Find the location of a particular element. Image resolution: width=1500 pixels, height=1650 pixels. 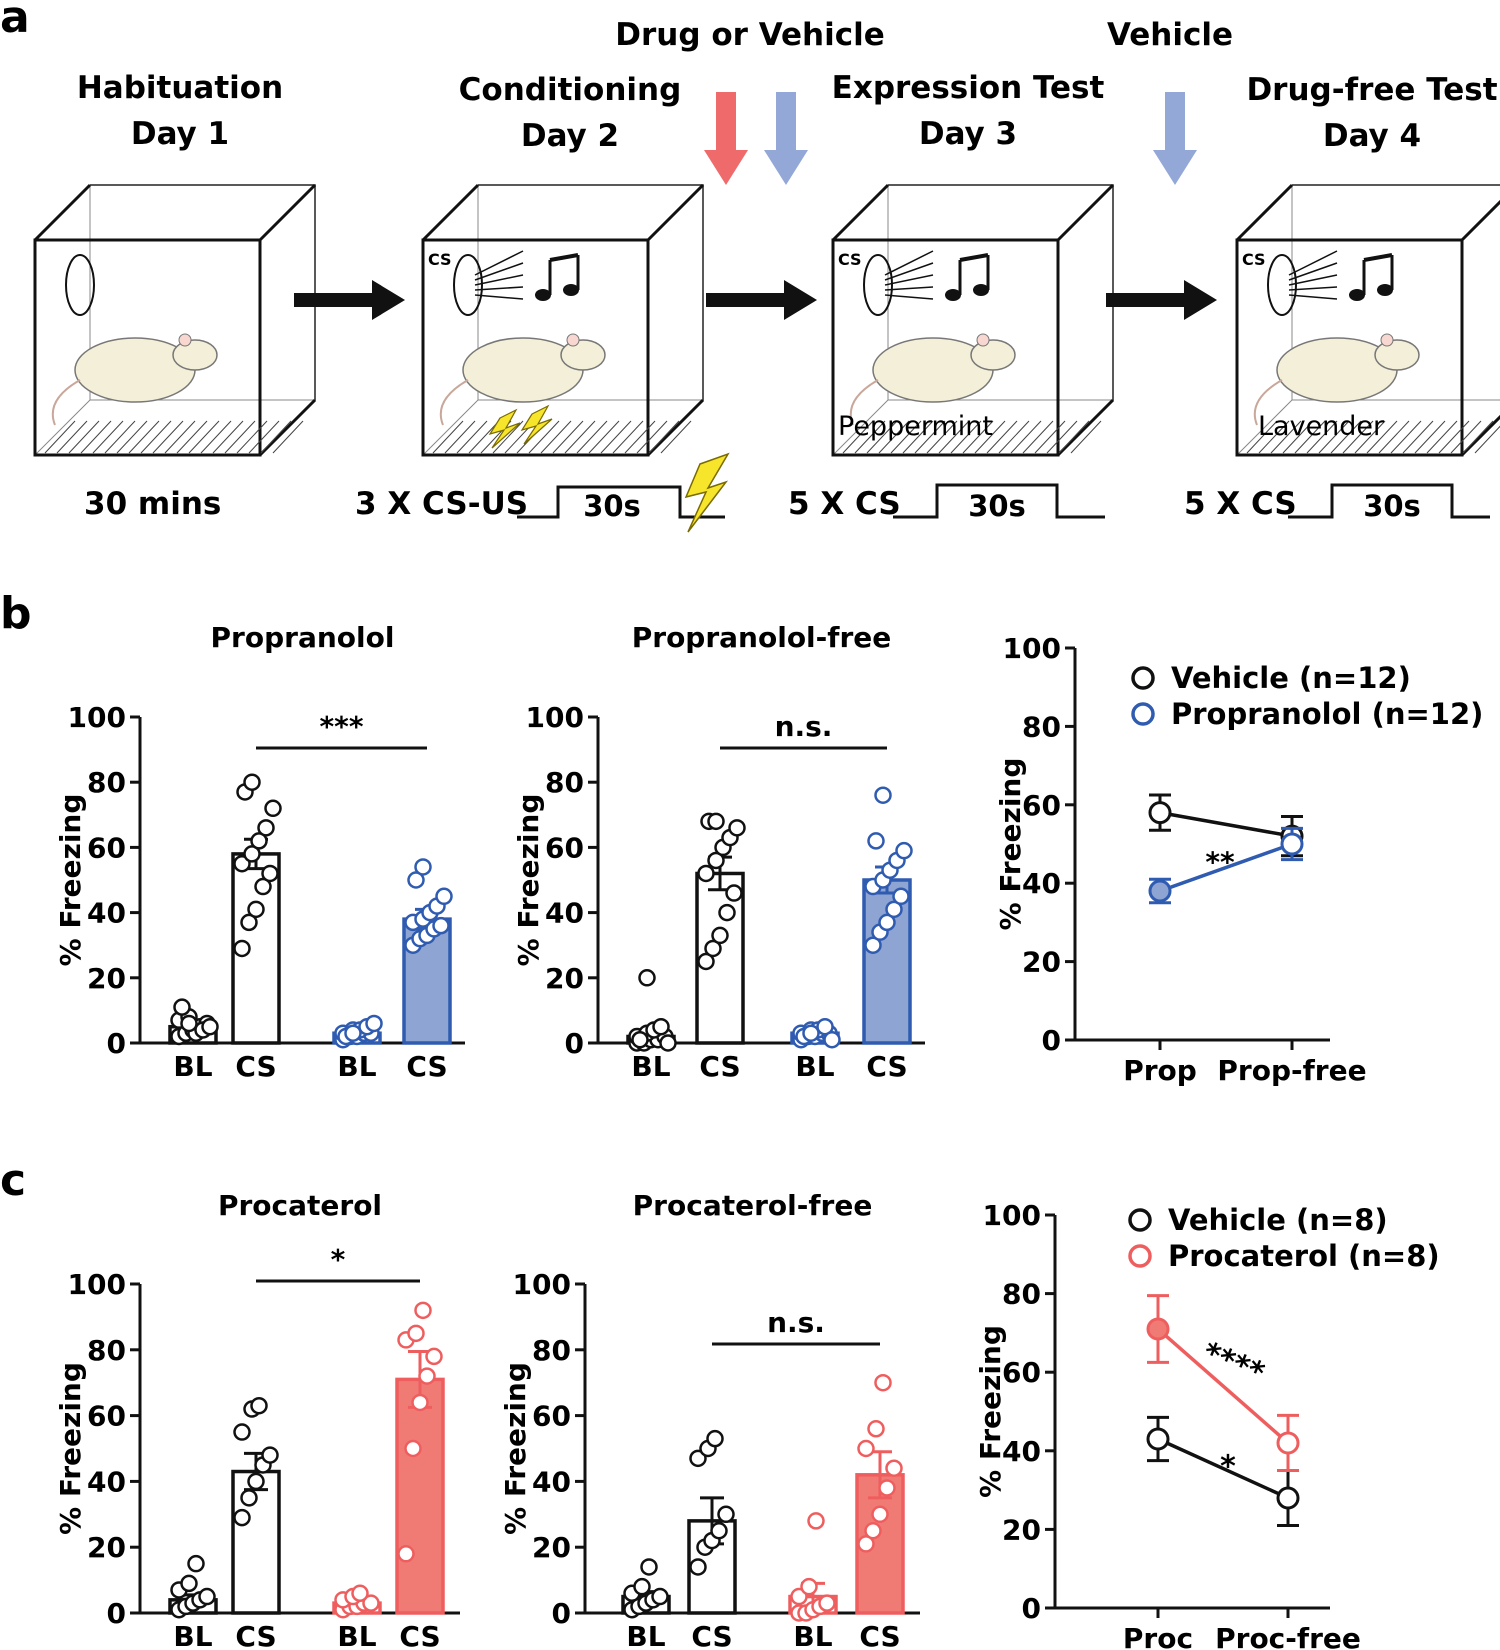

protocol-2: 3 X CS-US is located at coordinates (441, 504).